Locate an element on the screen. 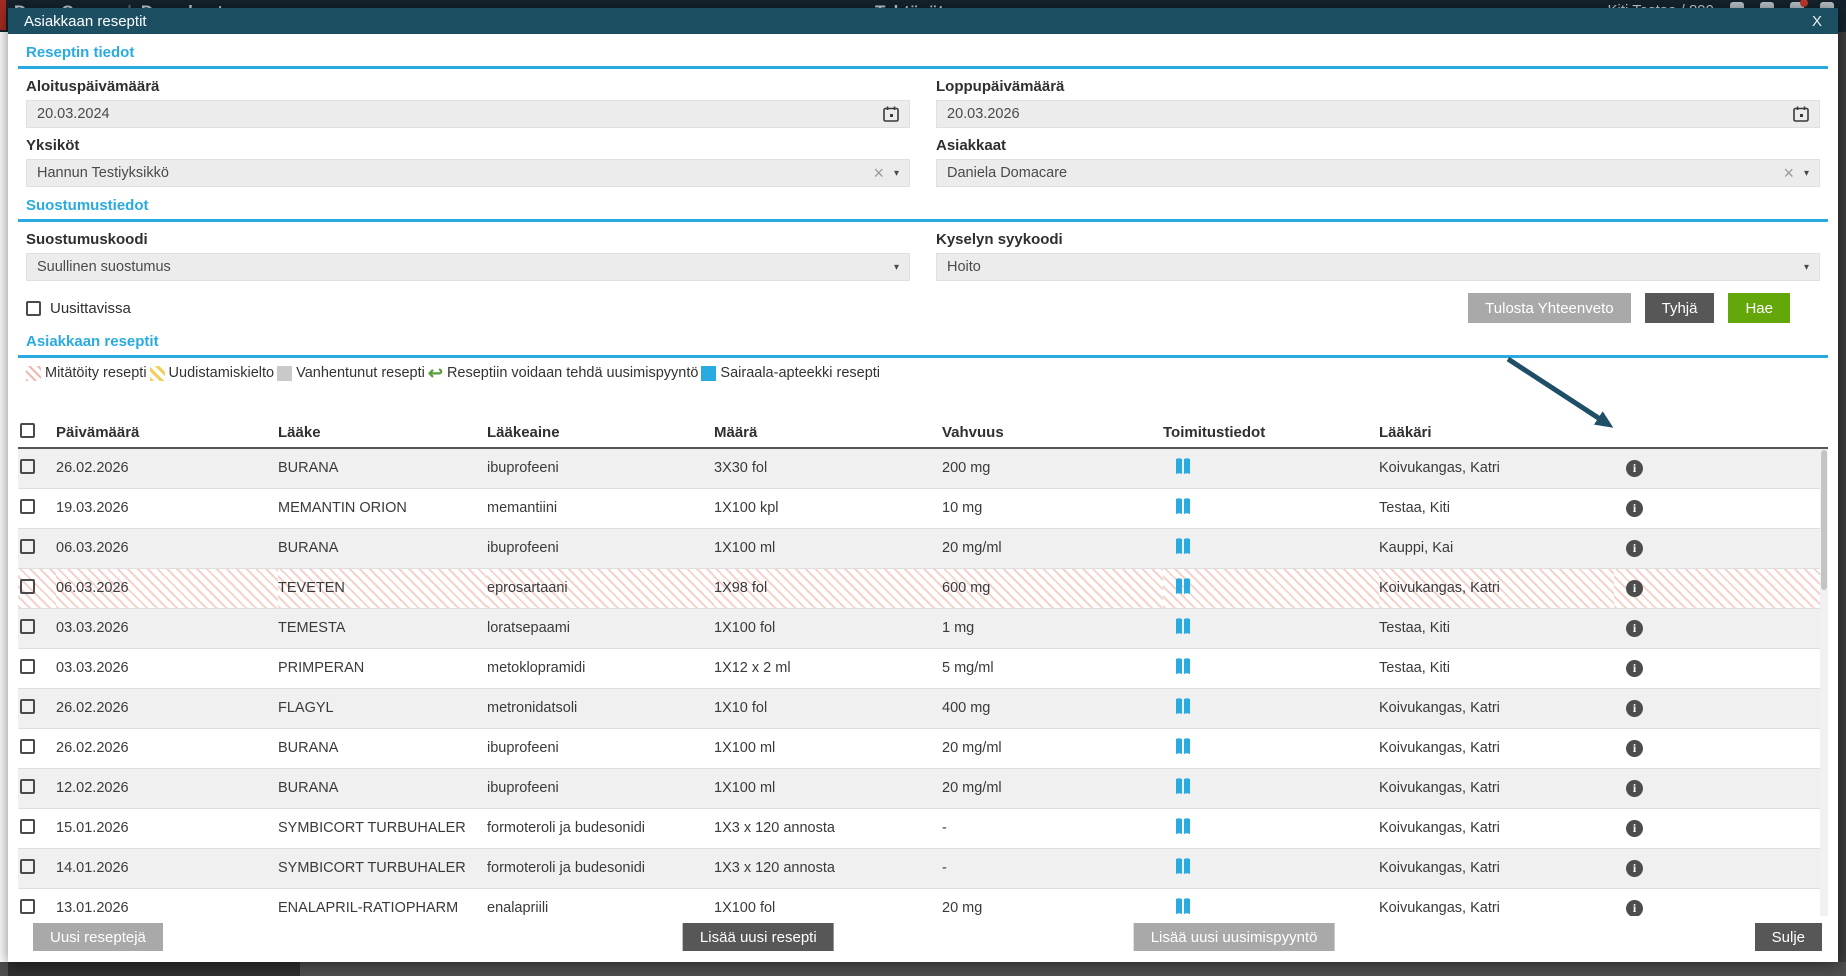 This screenshot has height=976, width=1846. print-summary-button: Tulosta Yhteenveto is located at coordinates (1549, 308).